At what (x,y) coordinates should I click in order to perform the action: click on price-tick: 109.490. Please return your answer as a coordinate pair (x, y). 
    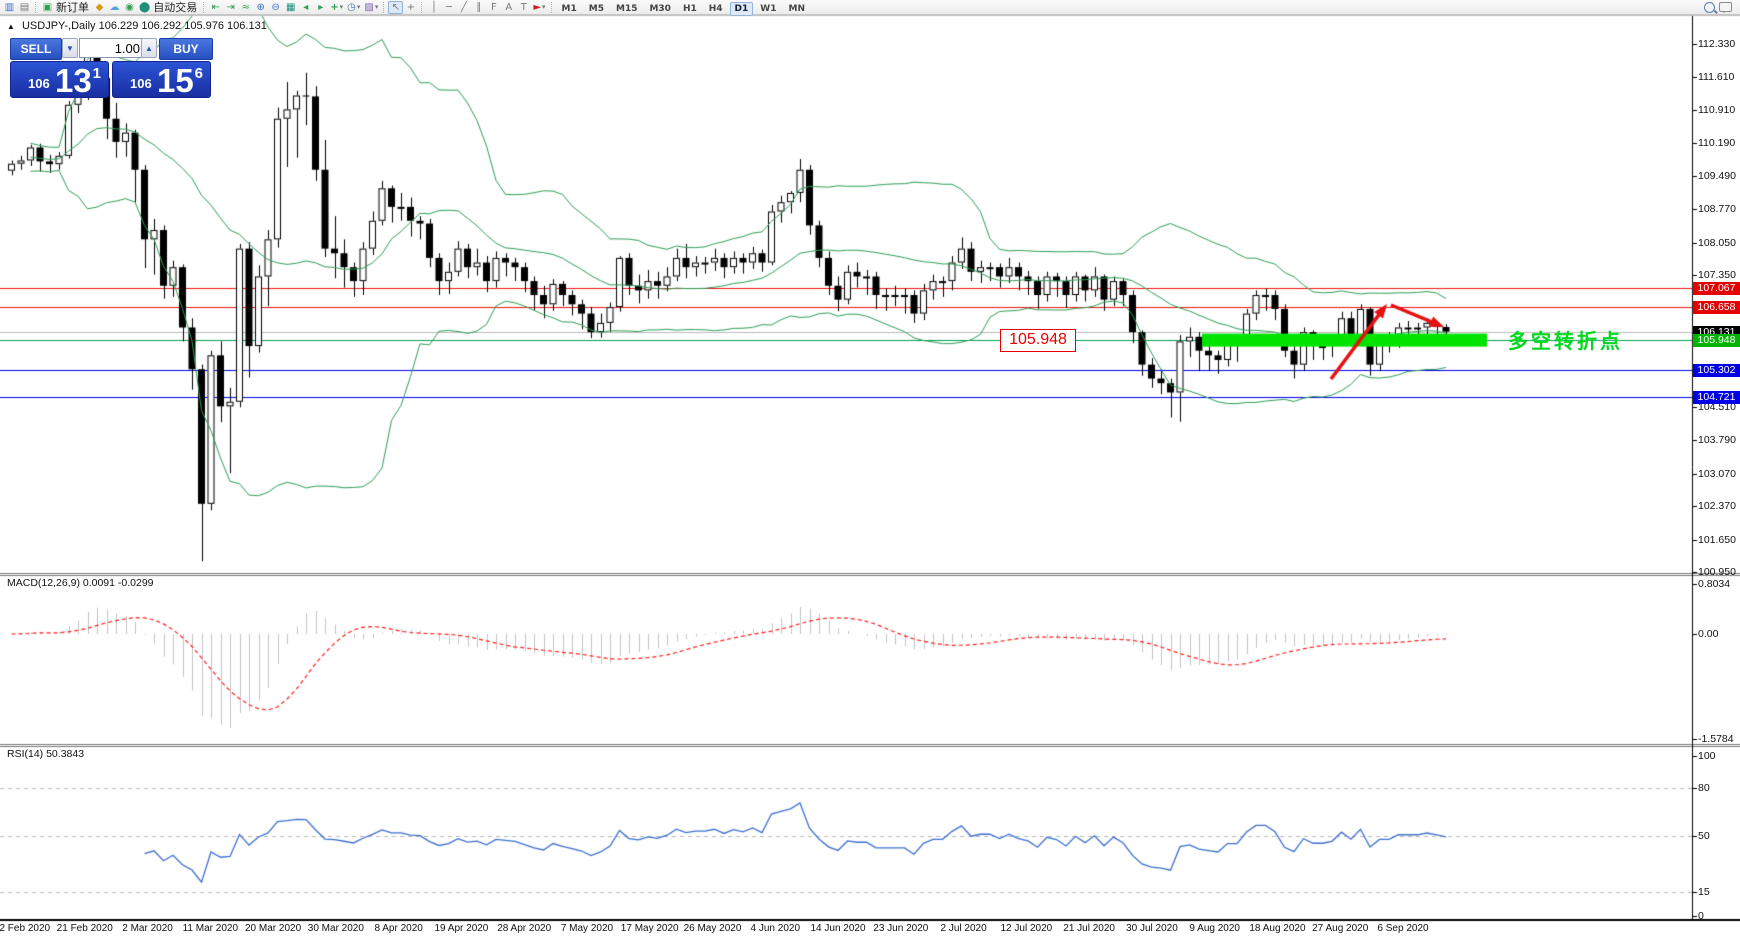
    Looking at the image, I should click on (1717, 175).